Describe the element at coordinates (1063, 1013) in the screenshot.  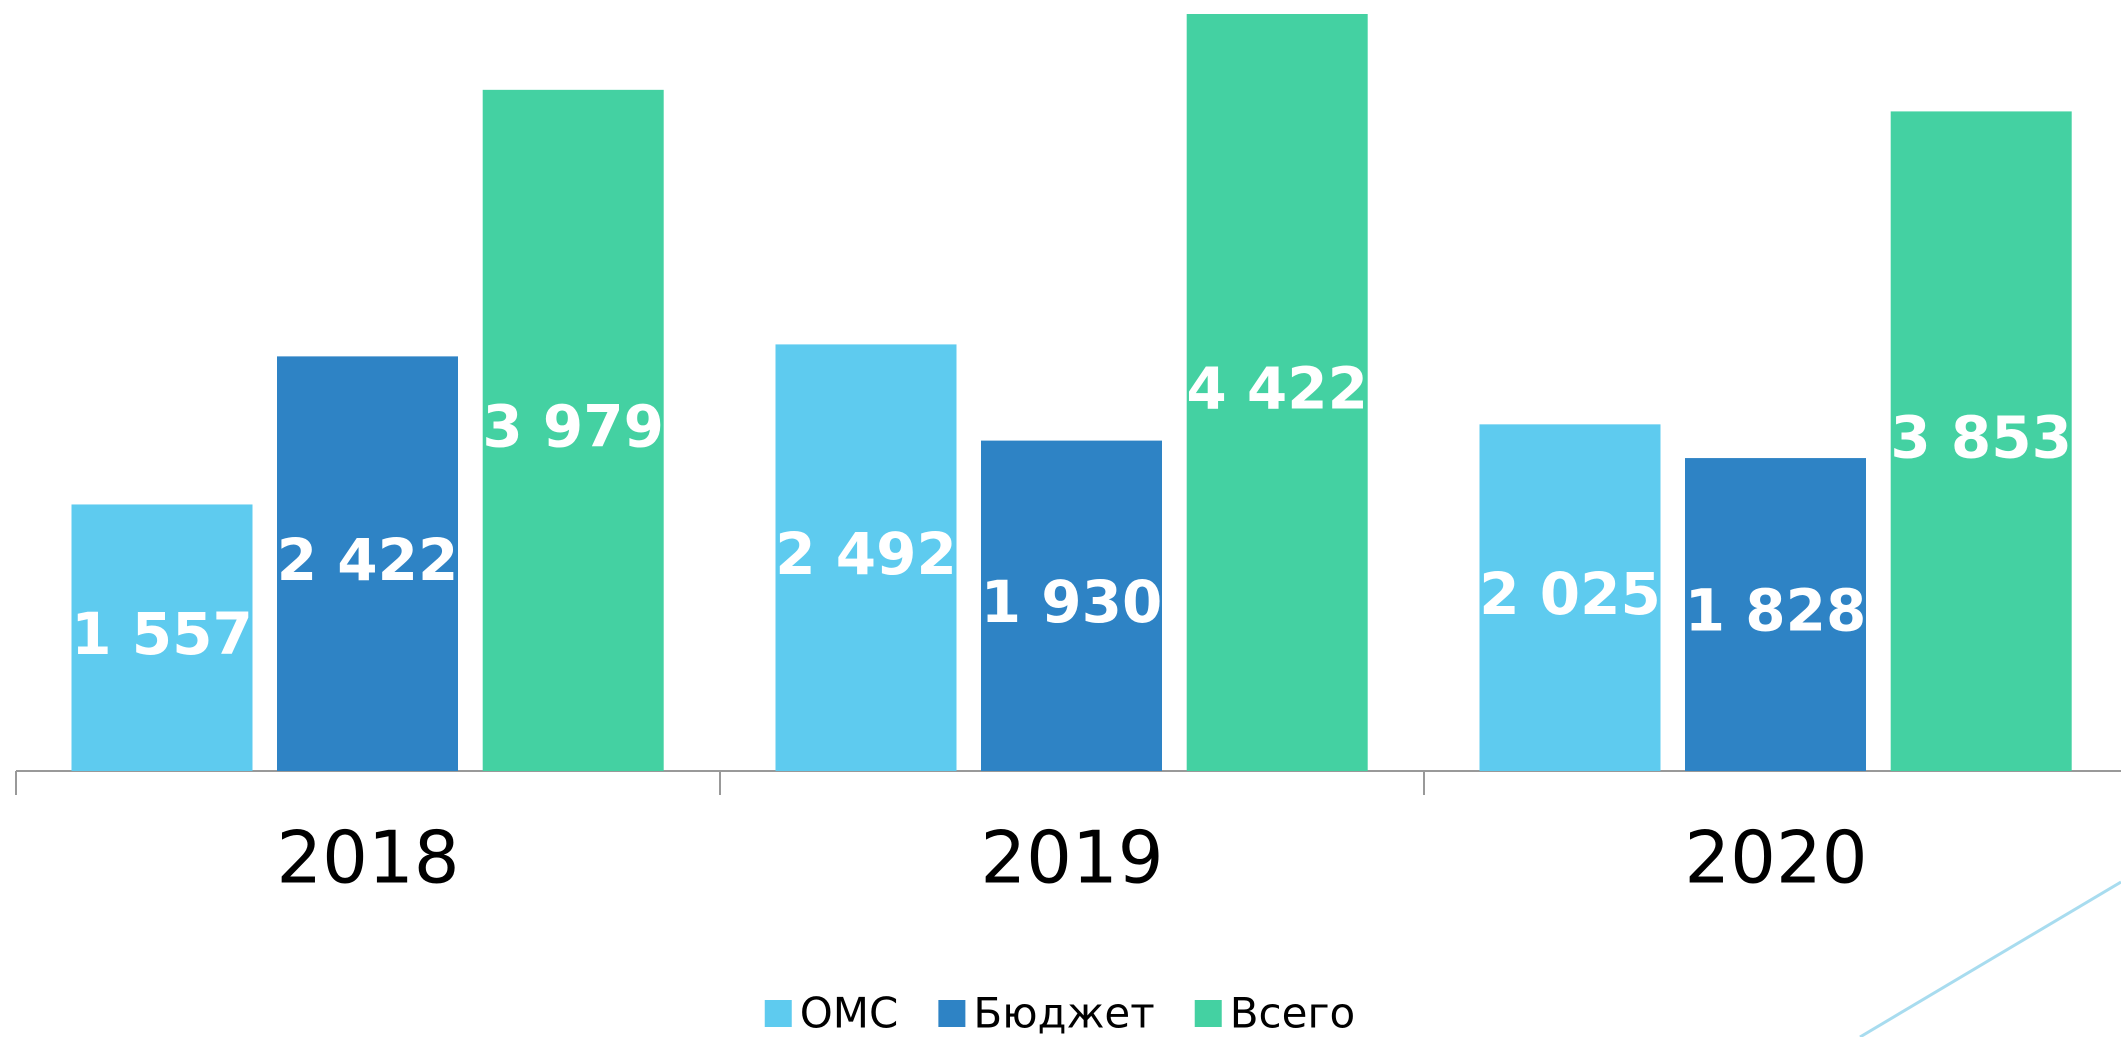
I see `legend-label: Бюджет` at that location.